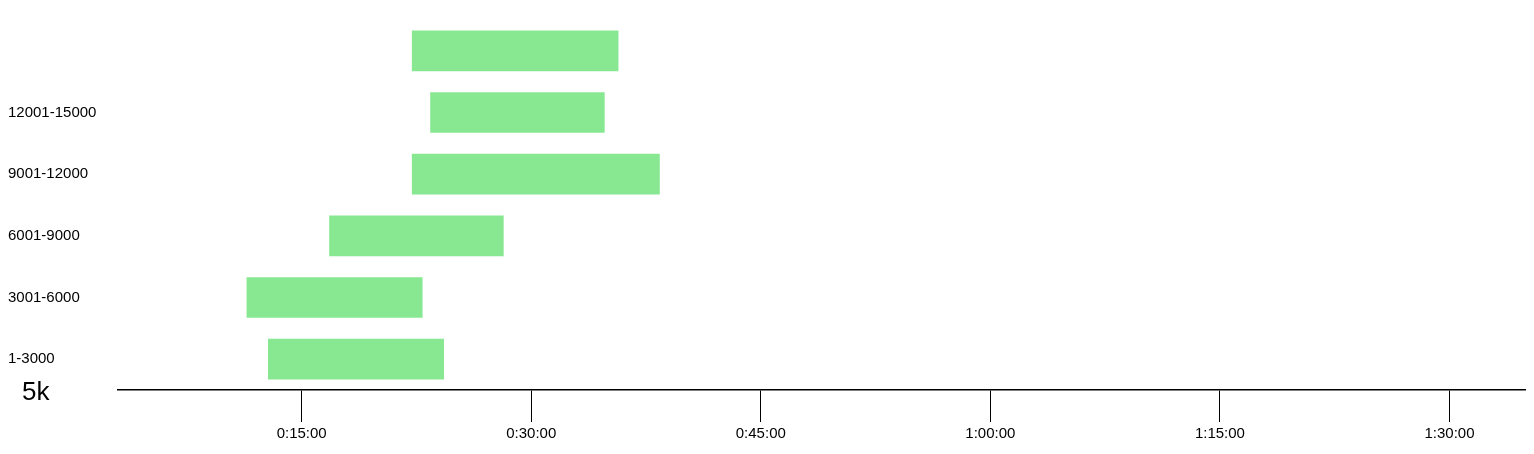 The image size is (1534, 454). What do you see at coordinates (31, 358) in the screenshot?
I see `y-tick-label: 1-3000` at bounding box center [31, 358].